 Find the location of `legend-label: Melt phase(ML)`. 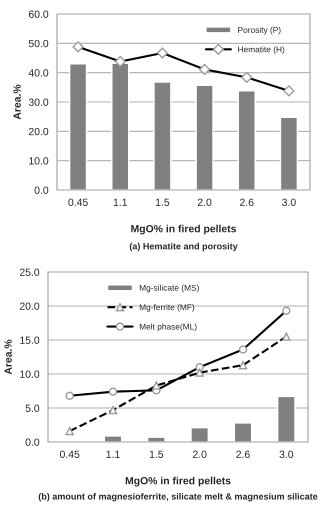

legend-label: Melt phase(ML) is located at coordinates (168, 327).